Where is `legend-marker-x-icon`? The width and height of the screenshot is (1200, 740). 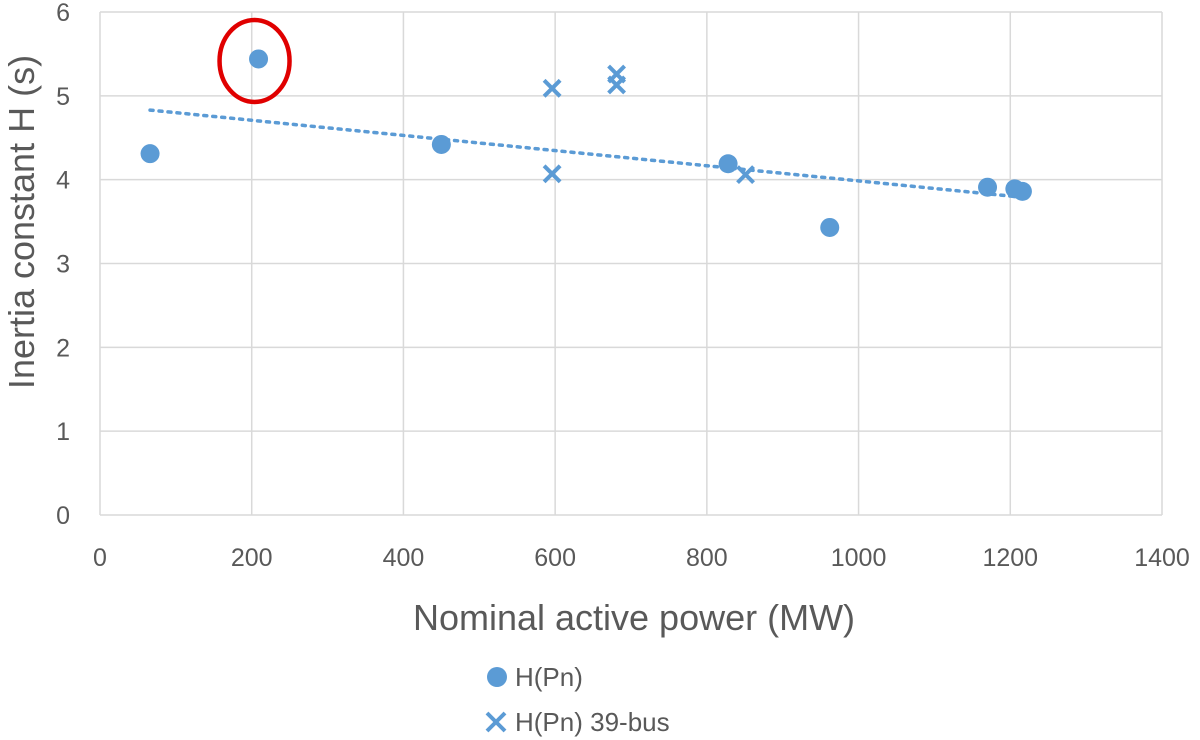 legend-marker-x-icon is located at coordinates (496, 722).